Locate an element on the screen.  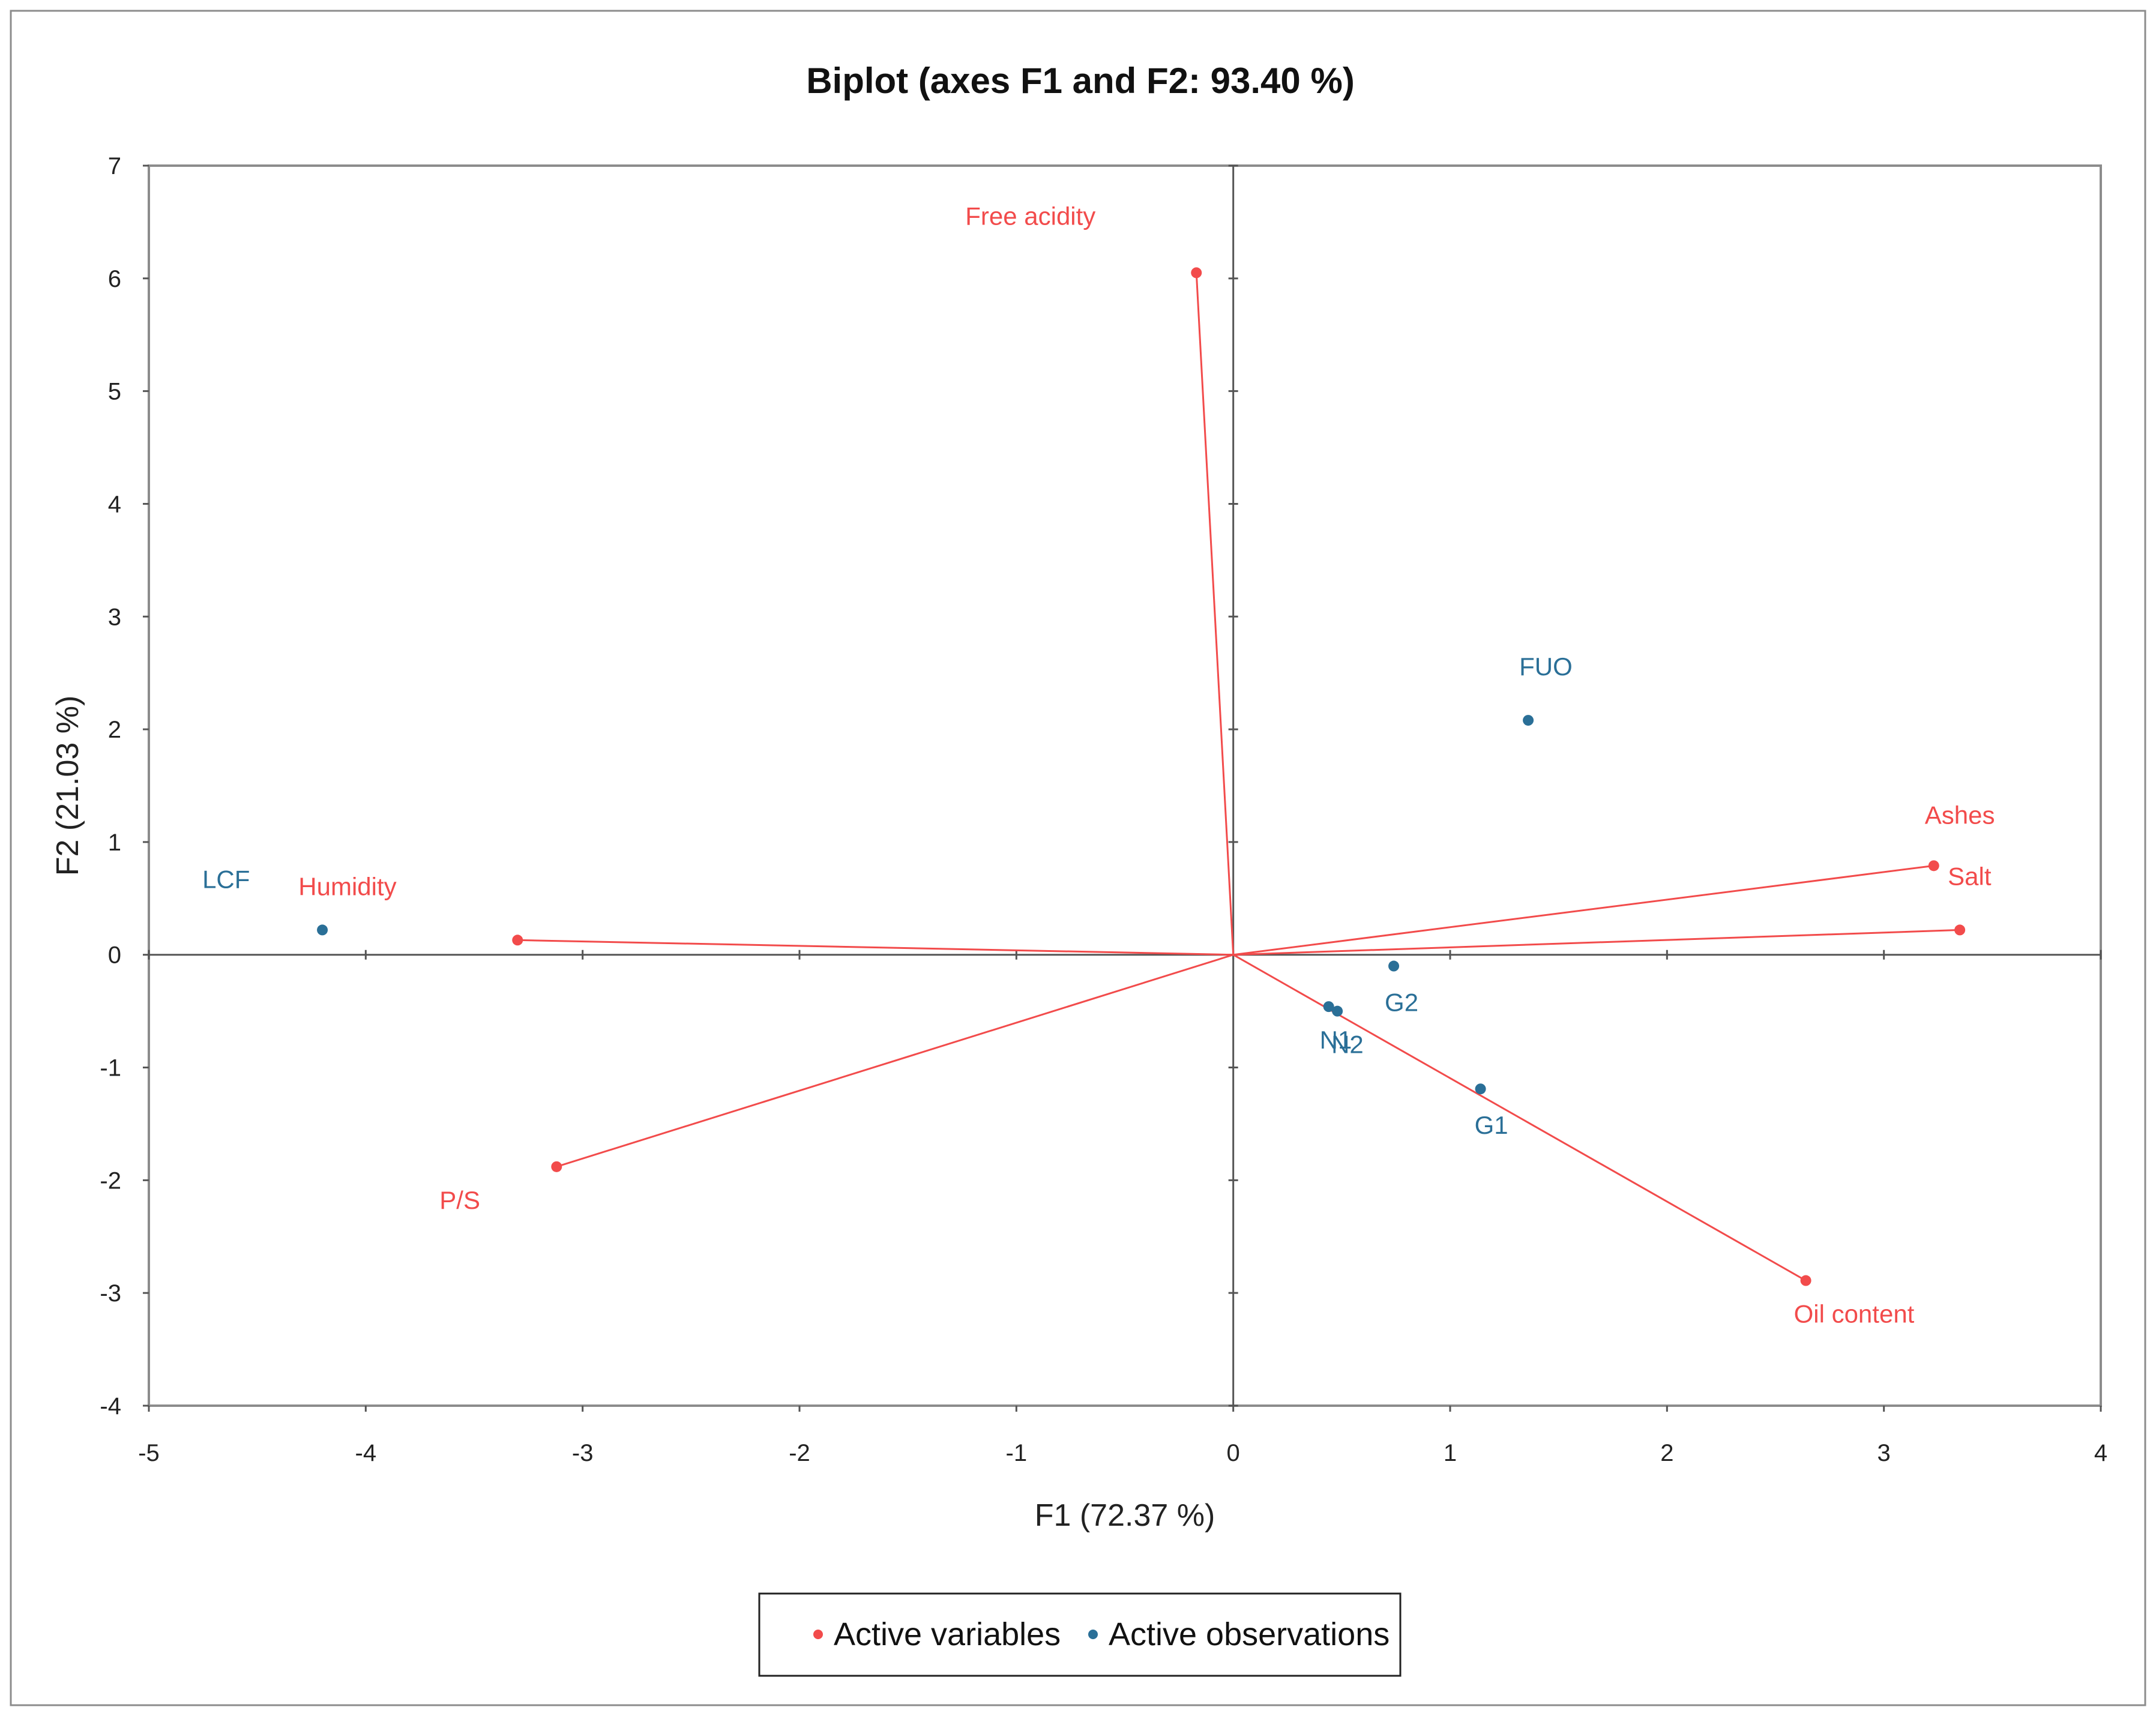
point-lcf is located at coordinates (322, 930).